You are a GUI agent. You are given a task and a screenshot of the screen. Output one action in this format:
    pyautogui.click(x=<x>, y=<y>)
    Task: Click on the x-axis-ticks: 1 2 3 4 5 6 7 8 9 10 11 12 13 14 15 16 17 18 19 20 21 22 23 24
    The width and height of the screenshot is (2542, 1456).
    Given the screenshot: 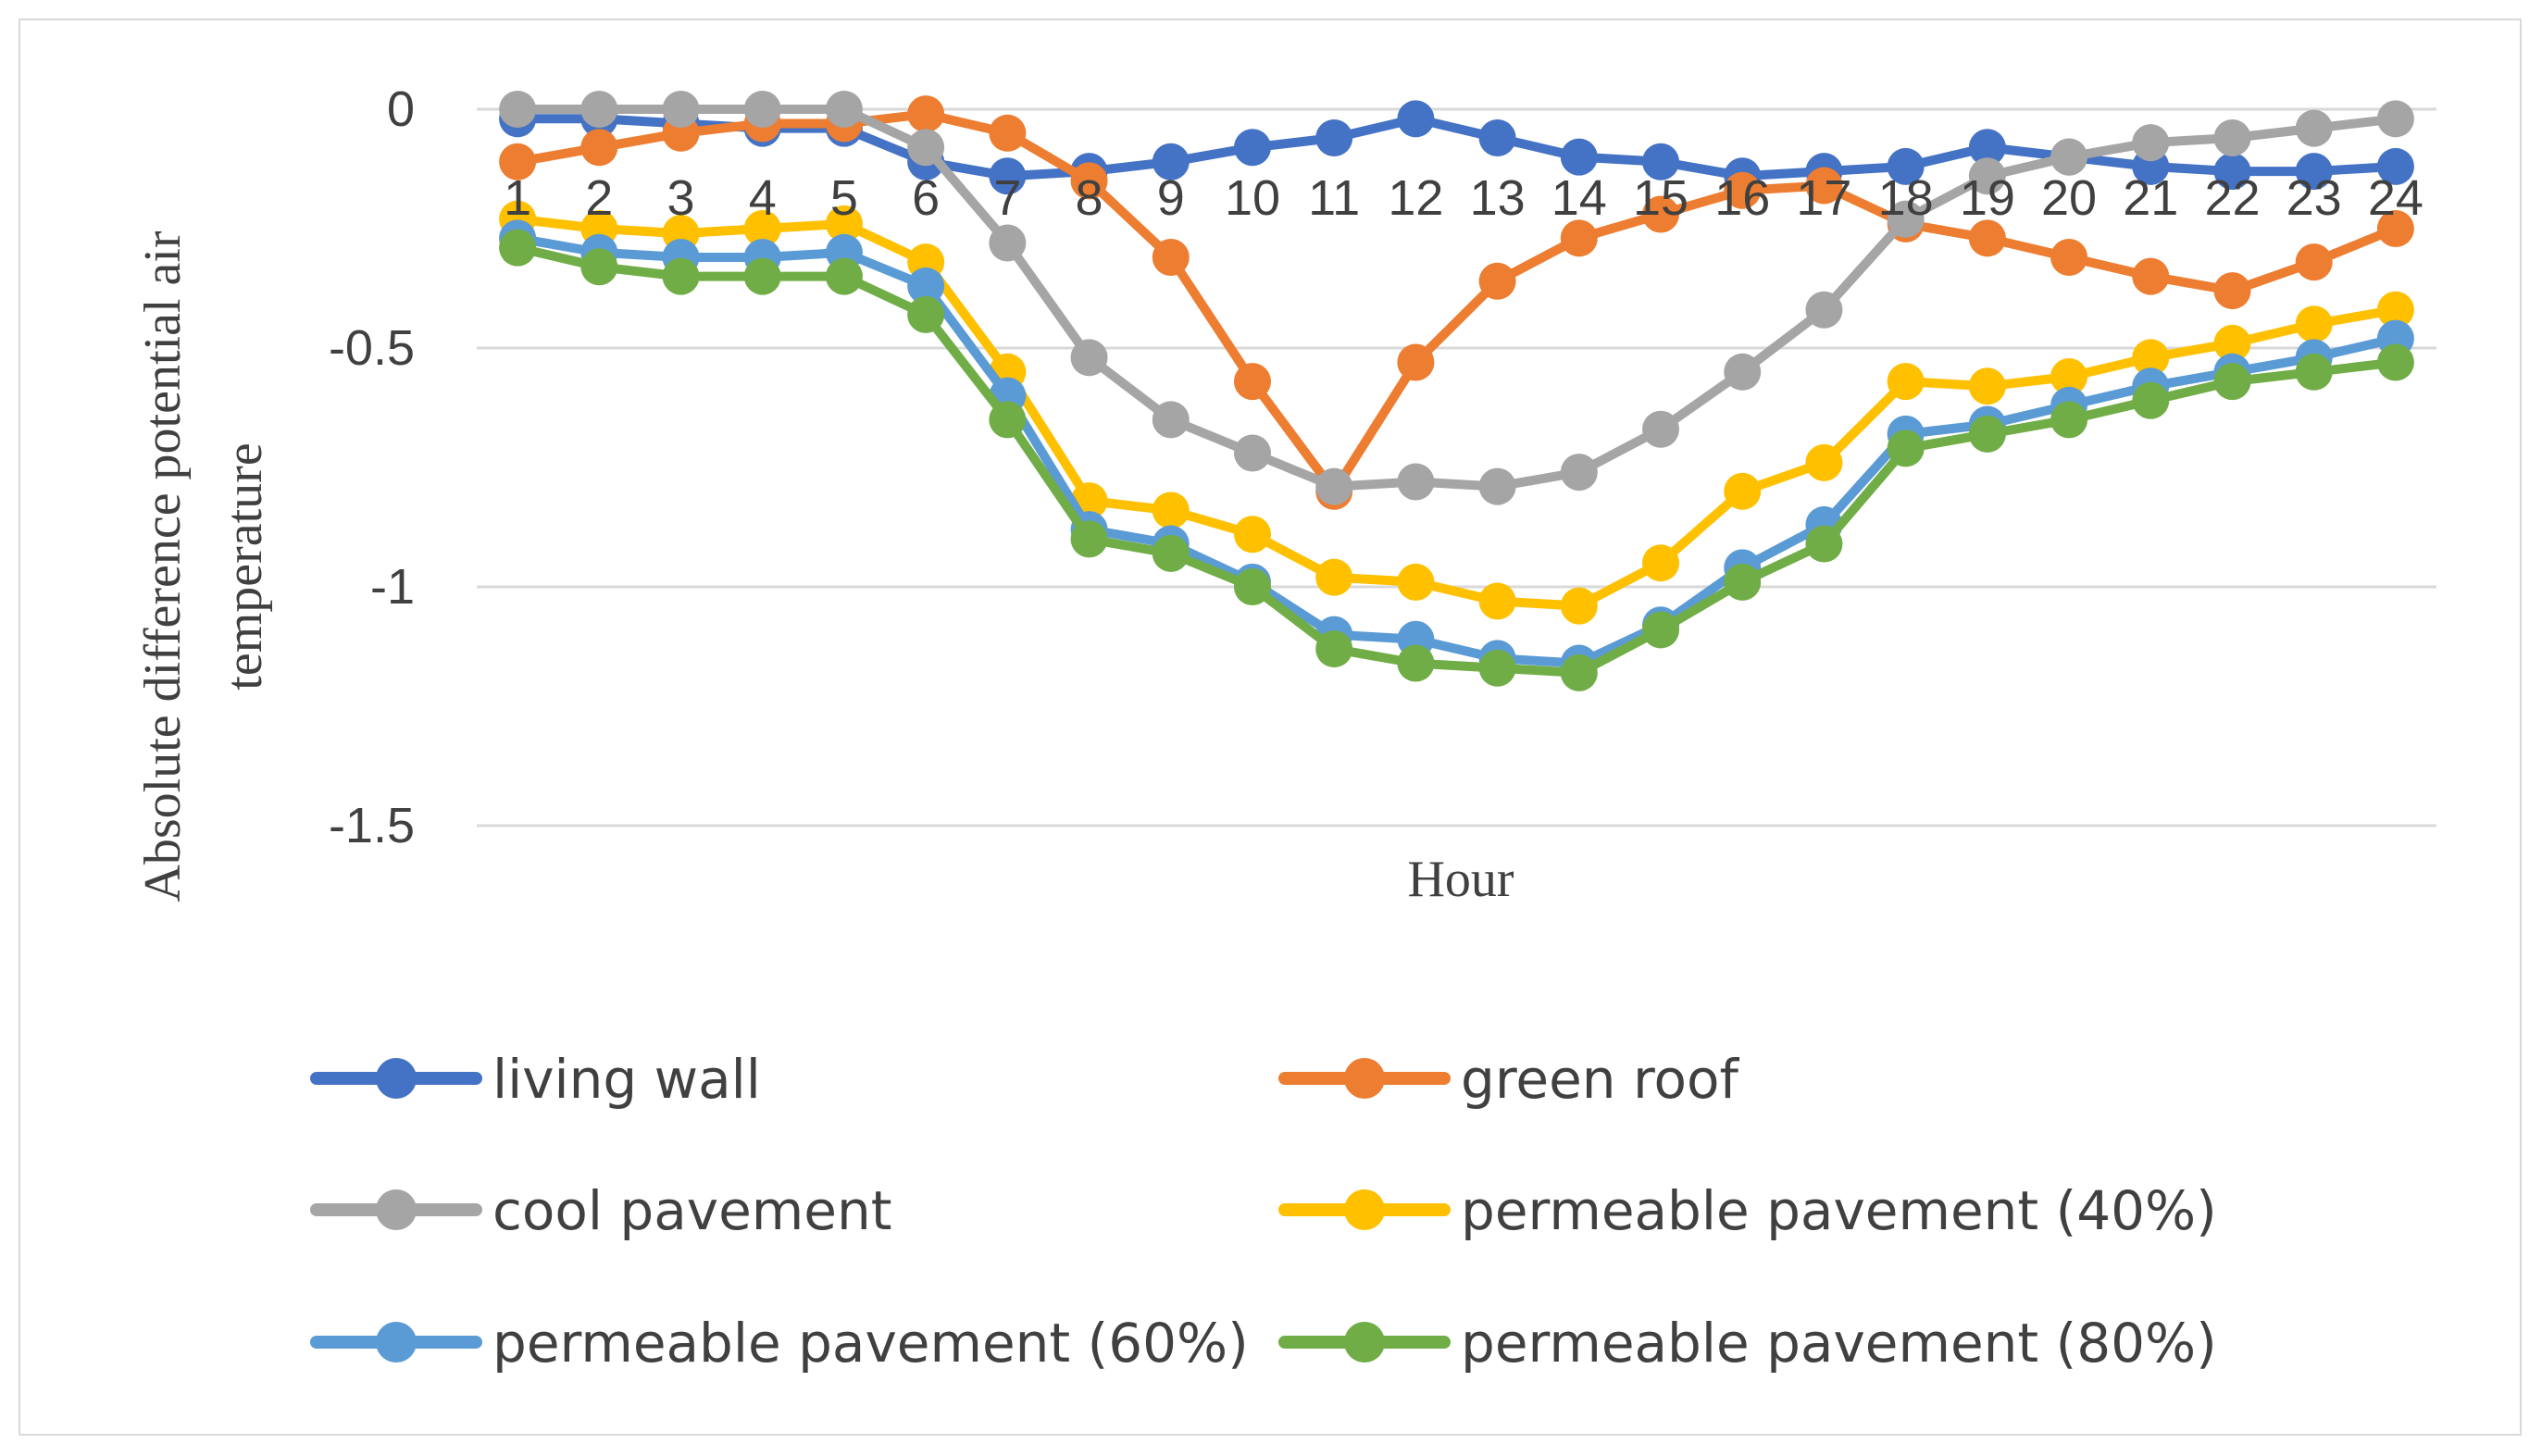 What is the action you would take?
    pyautogui.click(x=1464, y=198)
    